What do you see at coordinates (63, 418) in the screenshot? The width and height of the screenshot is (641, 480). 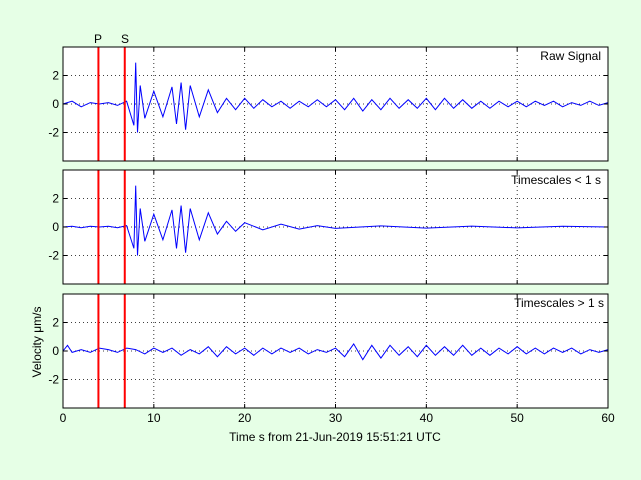 I see `x-tick-label: 0` at bounding box center [63, 418].